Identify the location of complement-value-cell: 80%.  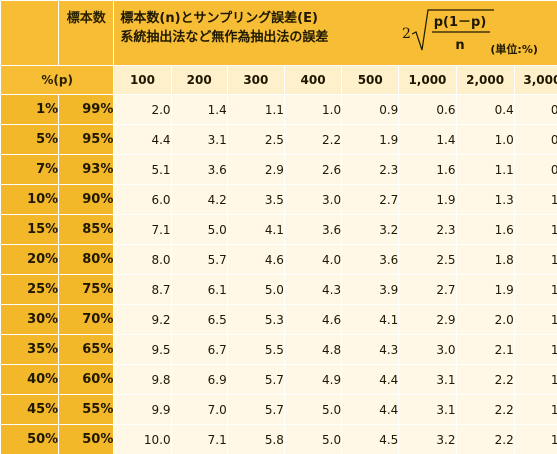
(86, 259).